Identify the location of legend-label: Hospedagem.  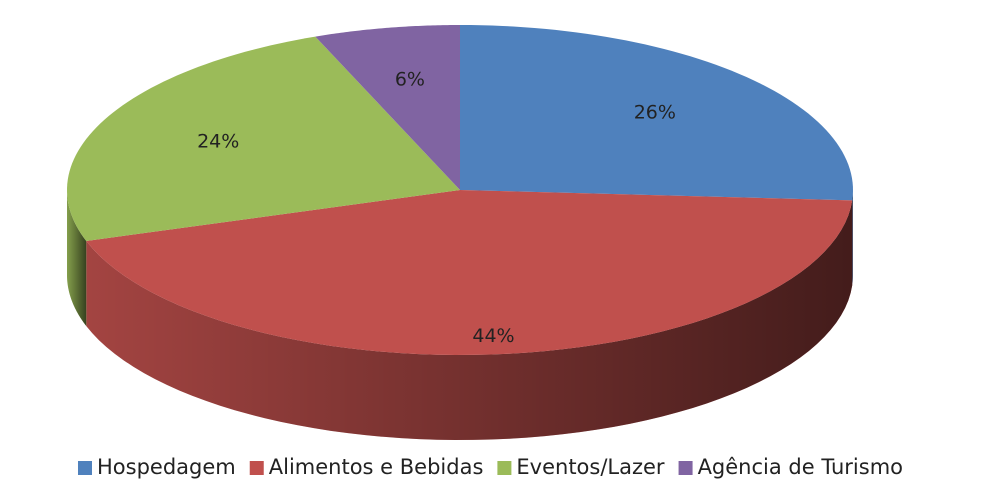
(166, 467).